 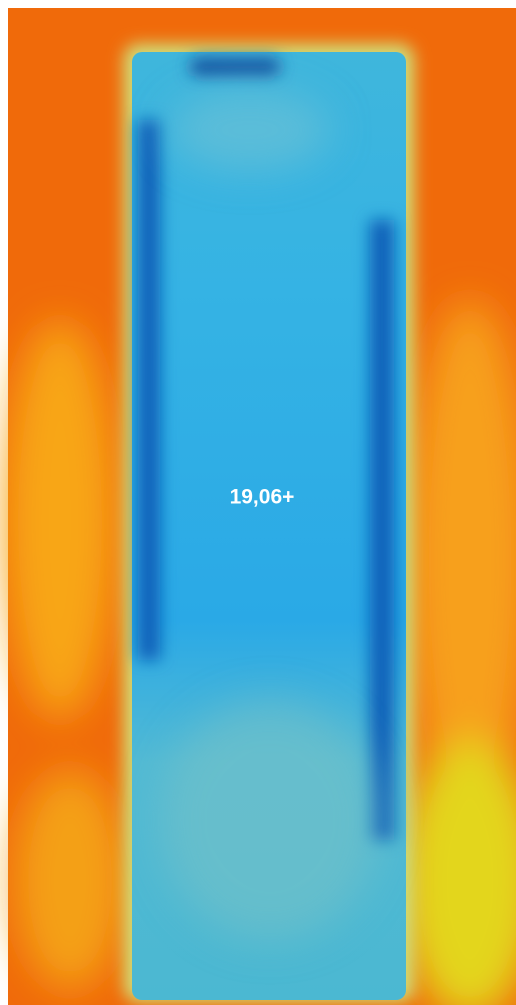 I want to click on temperature-label: 19,06+, so click(x=262, y=497).